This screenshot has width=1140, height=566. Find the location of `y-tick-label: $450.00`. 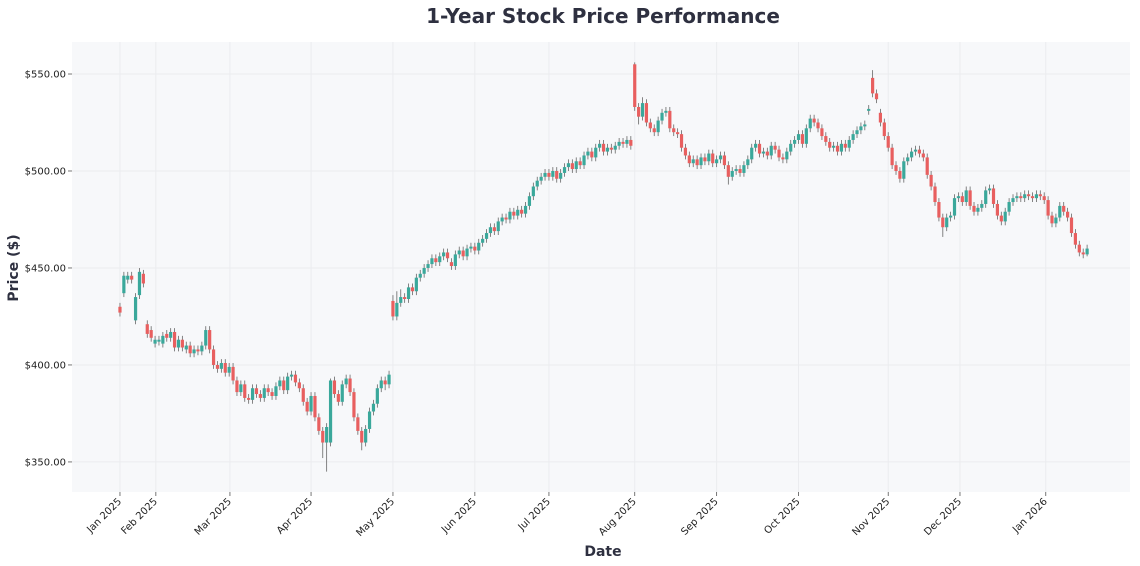

y-tick-label: $450.00 is located at coordinates (45, 268).